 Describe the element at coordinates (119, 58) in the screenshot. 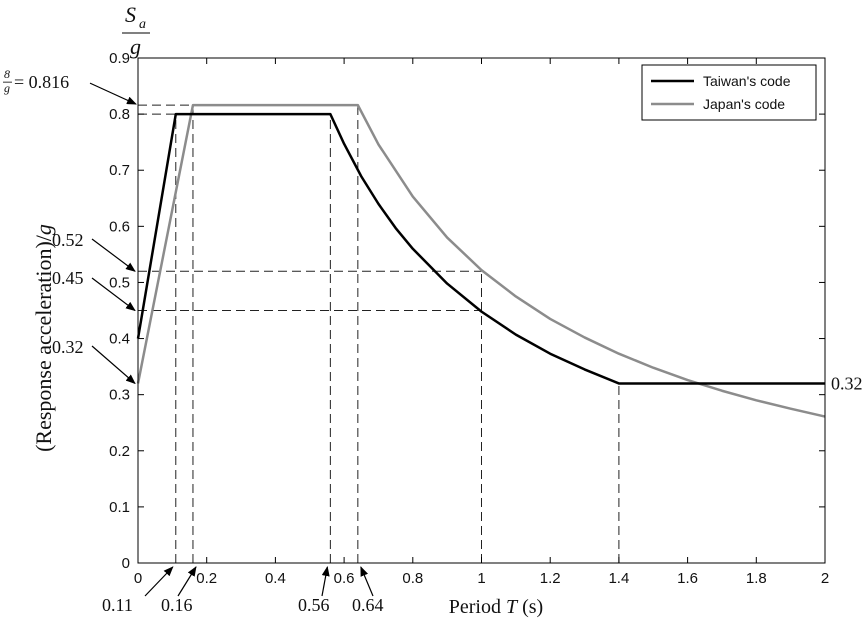

I see `y-tick-label: 0.9` at that location.